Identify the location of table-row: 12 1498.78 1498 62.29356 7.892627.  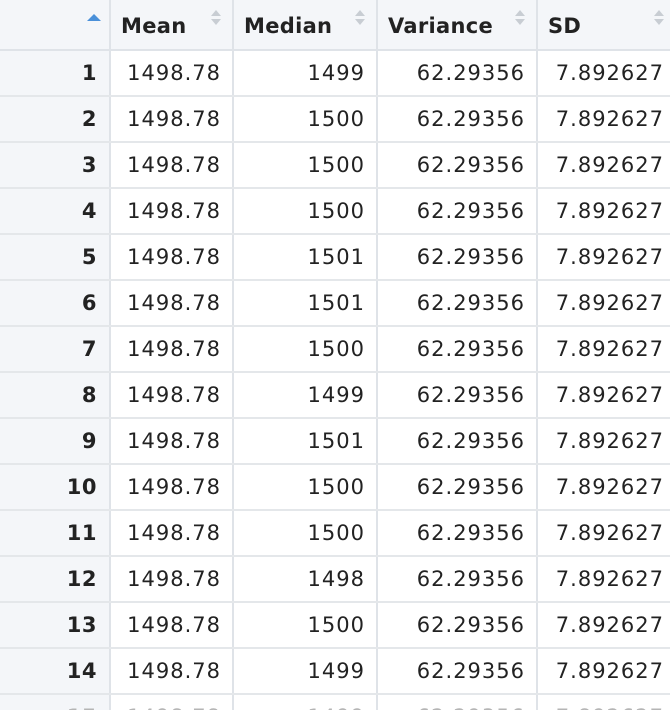
(335, 579).